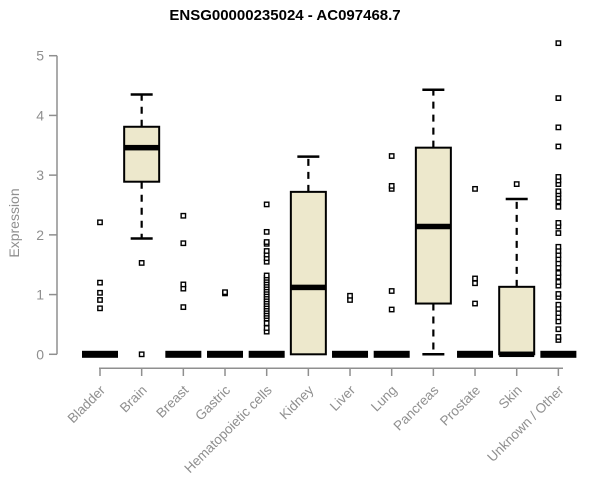 The height and width of the screenshot is (500, 600). I want to click on chart-title: ENSG00000235024 - AC097468.7, so click(285, 15).